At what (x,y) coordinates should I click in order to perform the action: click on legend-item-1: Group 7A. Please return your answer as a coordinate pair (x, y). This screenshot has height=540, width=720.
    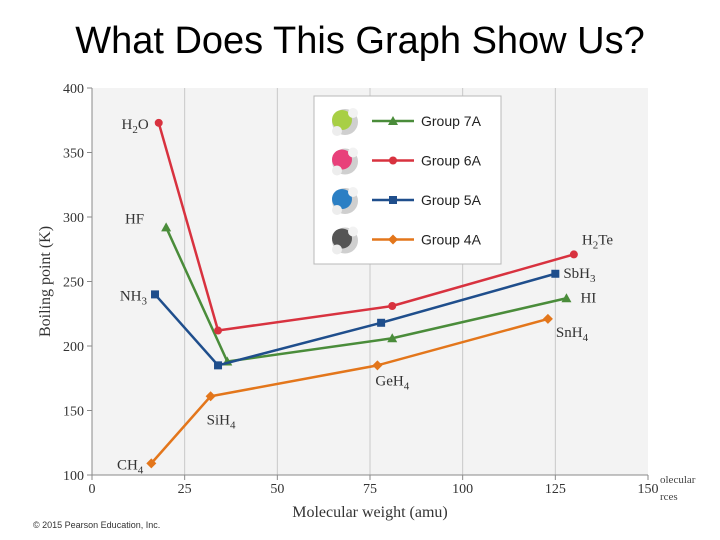
    Looking at the image, I should click on (407, 122).